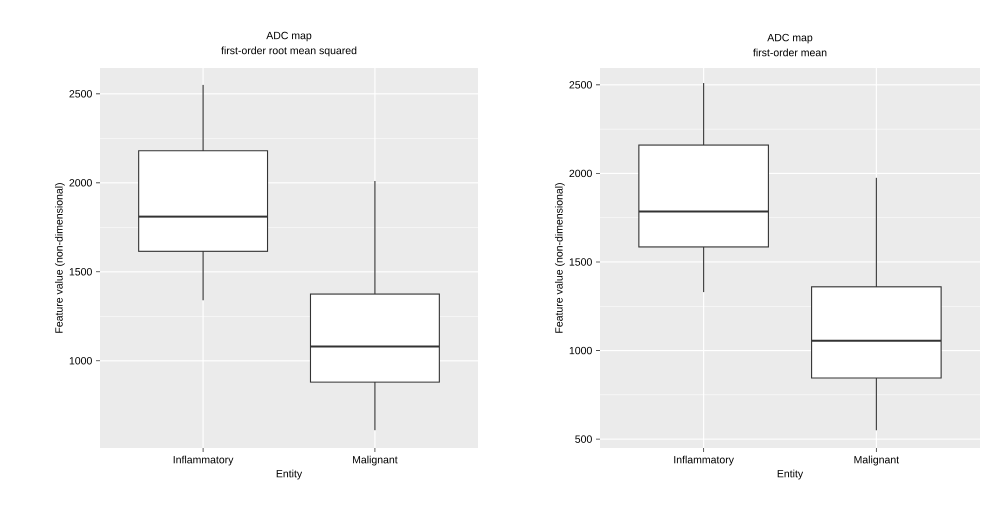 This screenshot has height=506, width=989. What do you see at coordinates (789, 52) in the screenshot?
I see `chart-subtitle: first-order mean` at bounding box center [789, 52].